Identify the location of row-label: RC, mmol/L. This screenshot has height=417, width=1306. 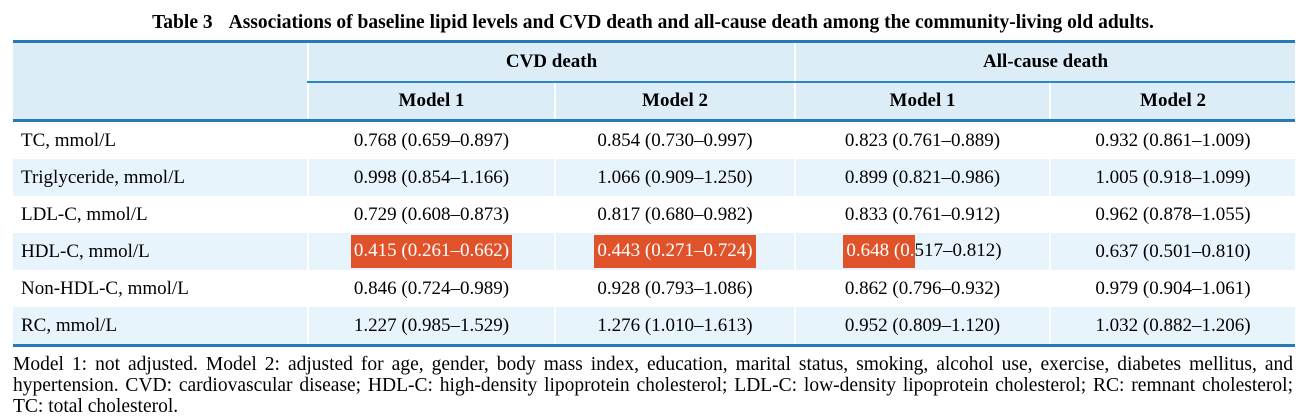
(160, 326).